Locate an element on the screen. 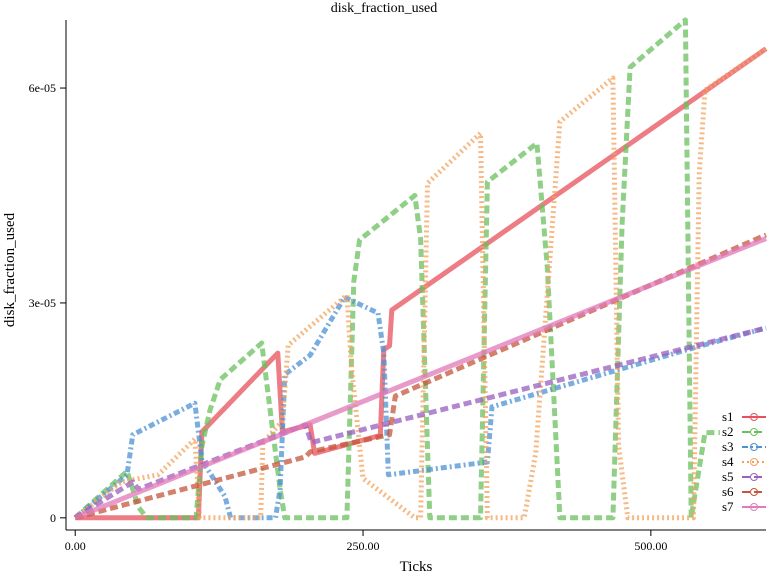 The image size is (768, 576). legend-label: s5 is located at coordinates (728, 476).